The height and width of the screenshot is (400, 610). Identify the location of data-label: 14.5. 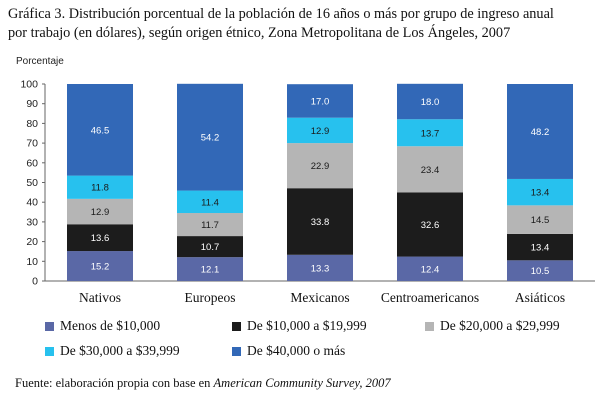
(540, 220).